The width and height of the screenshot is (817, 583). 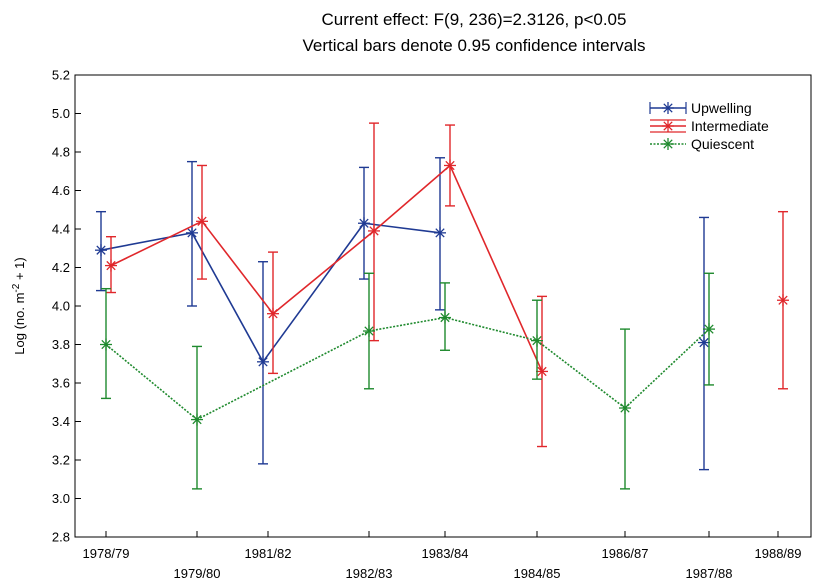 What do you see at coordinates (61, 383) in the screenshot?
I see `y-tick-label: 3.6` at bounding box center [61, 383].